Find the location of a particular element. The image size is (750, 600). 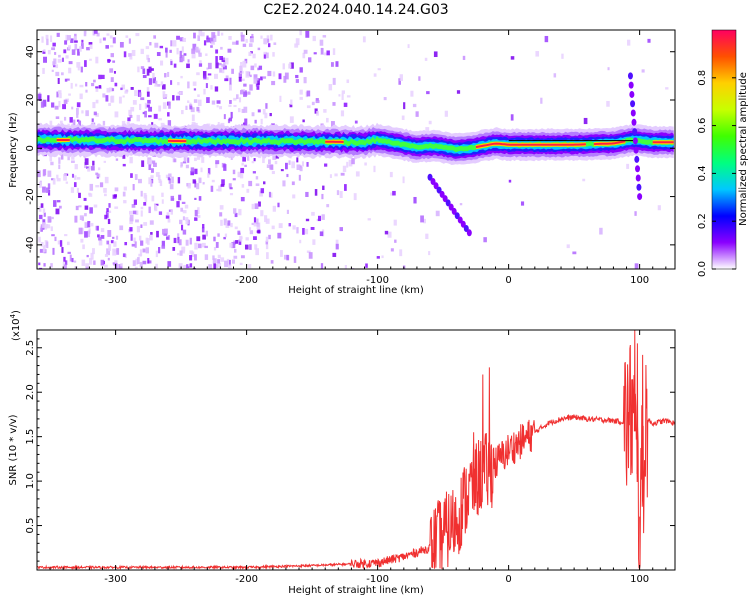

snr-y-tick-label: 2.5 is located at coordinates (30, 348).